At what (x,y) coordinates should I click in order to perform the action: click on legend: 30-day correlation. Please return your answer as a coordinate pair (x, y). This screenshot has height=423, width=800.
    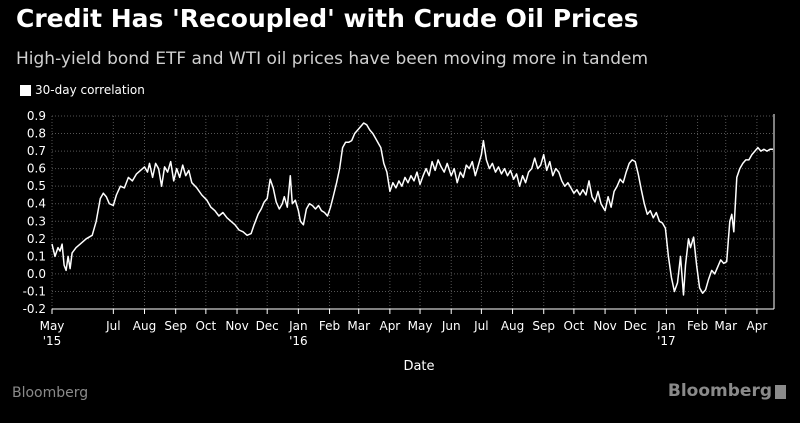
    Looking at the image, I should click on (82, 90).